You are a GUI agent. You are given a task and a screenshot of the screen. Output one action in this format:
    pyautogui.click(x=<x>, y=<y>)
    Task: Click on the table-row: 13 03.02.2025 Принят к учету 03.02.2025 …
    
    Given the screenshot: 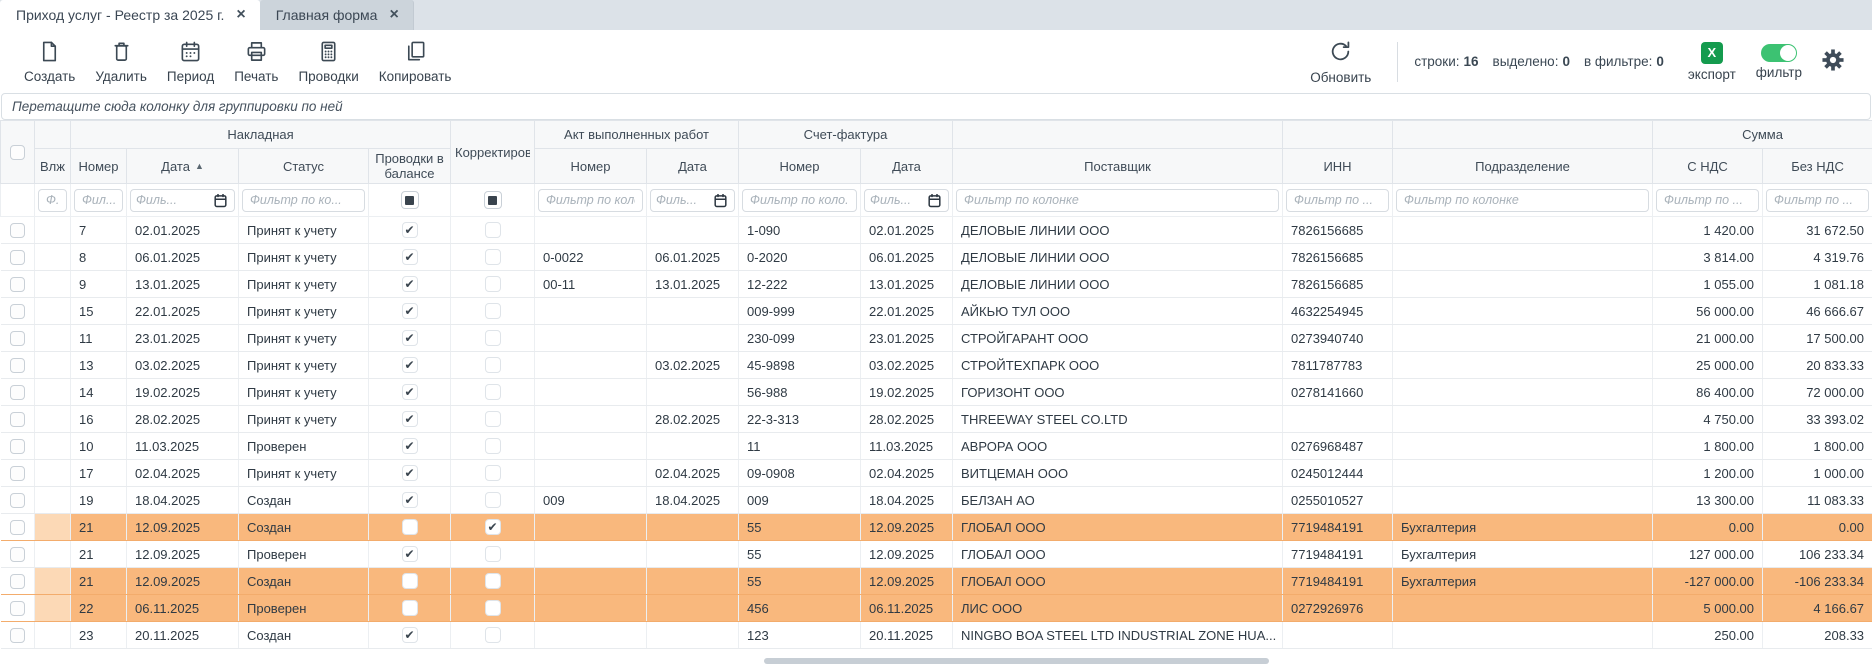 What is the action you would take?
    pyautogui.click(x=936, y=365)
    